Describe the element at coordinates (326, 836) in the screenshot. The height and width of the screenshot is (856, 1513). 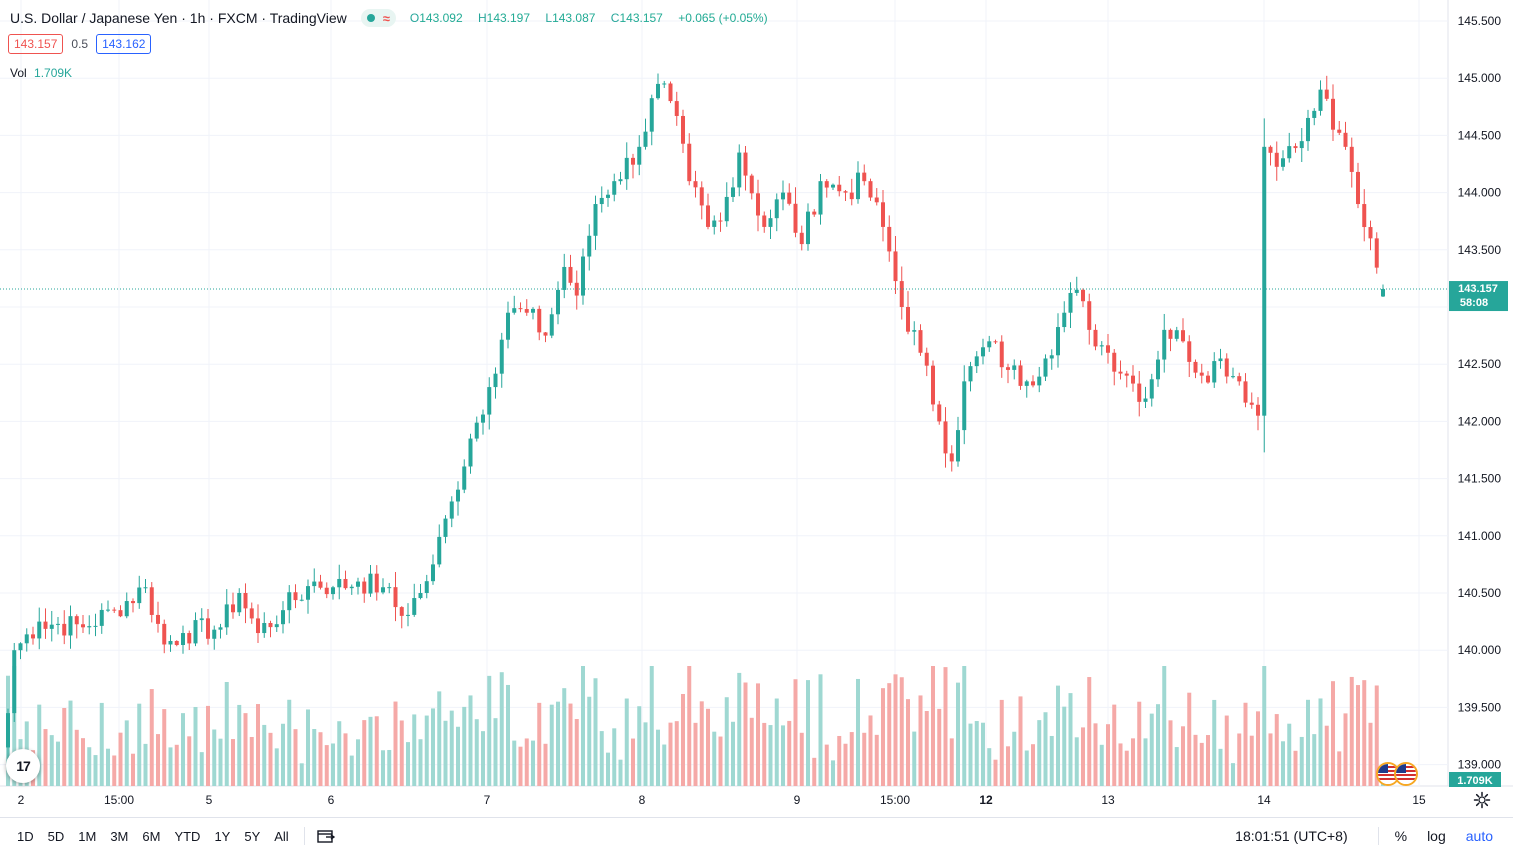
I see `date-range-icon` at that location.